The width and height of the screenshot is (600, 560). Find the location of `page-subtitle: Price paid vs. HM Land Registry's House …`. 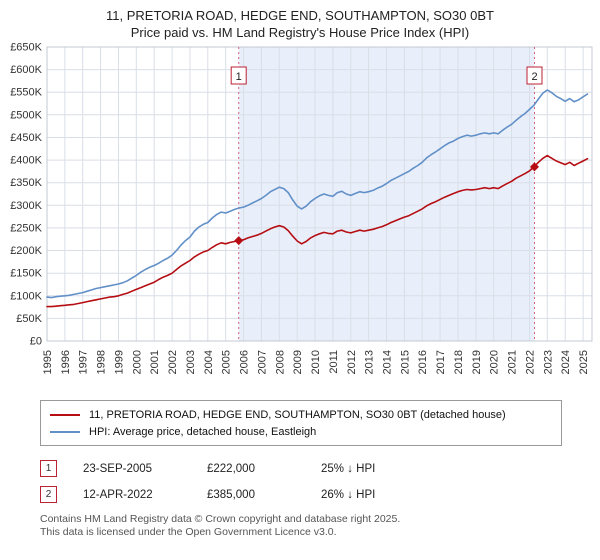

page-subtitle: Price paid vs. HM Land Registry's House … is located at coordinates (300, 32).